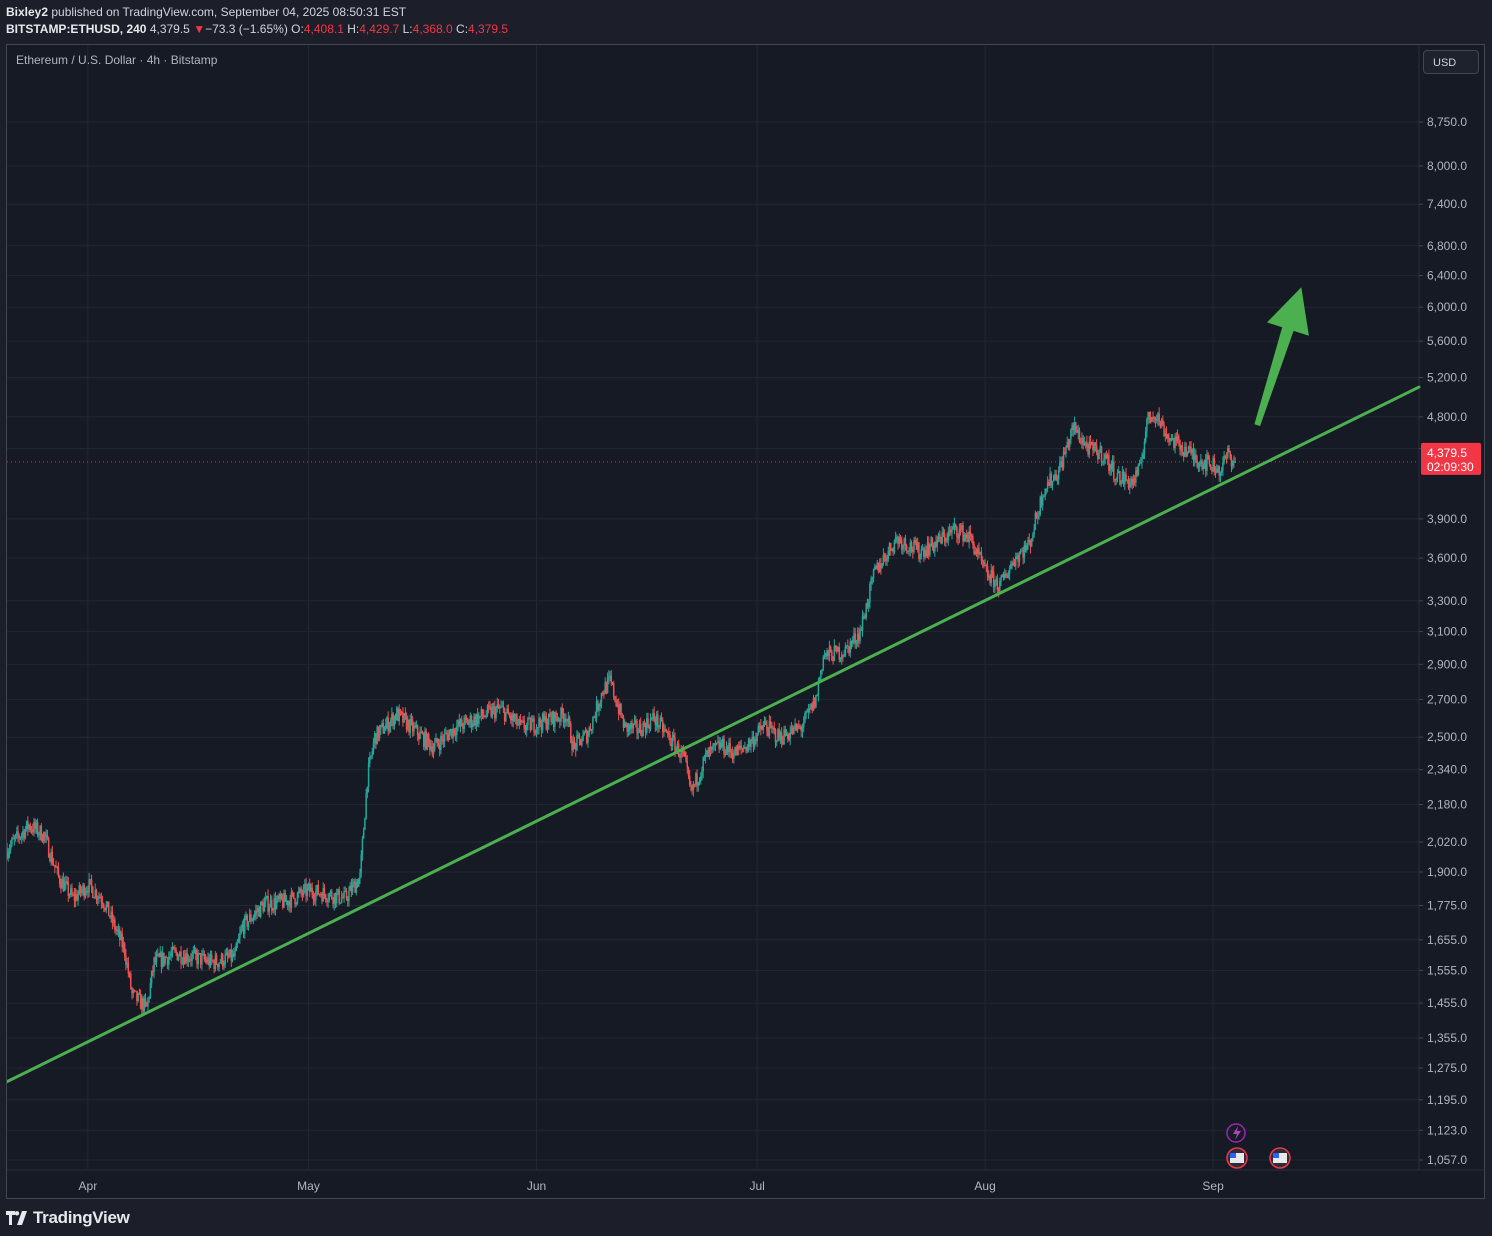 This screenshot has height=1236, width=1492. Describe the element at coordinates (1447, 1100) in the screenshot. I see `y-tick-label: 1,195.0` at that location.